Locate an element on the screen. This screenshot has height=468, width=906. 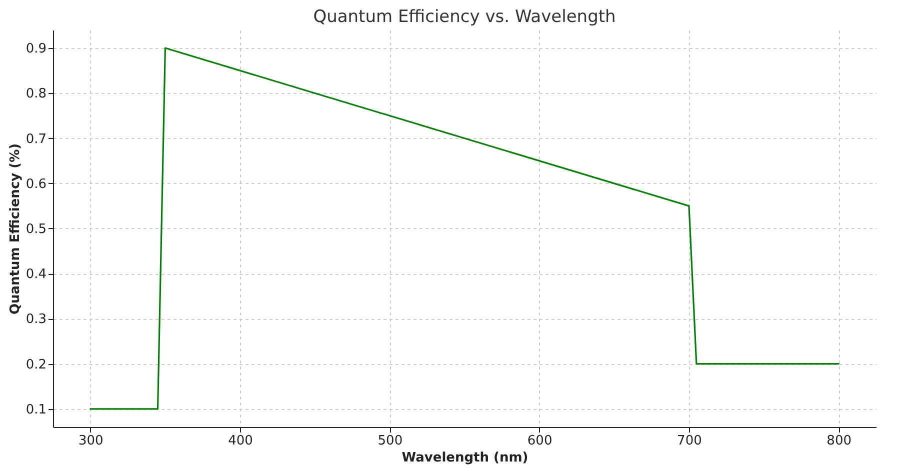
x-tick-label: 800 is located at coordinates (839, 441).